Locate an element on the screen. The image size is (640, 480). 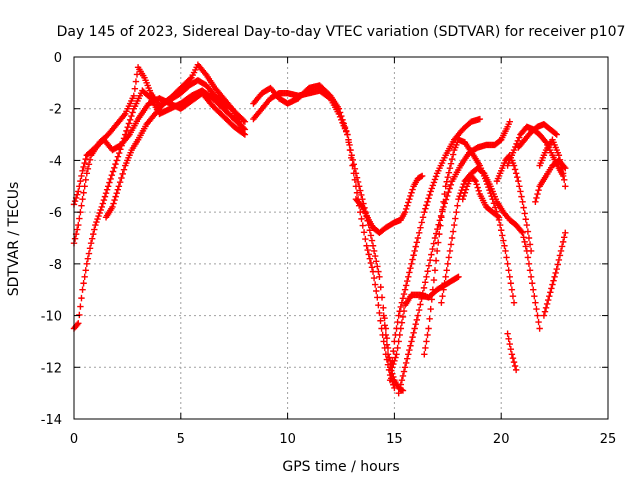
x-axis-label: GPS time / hours is located at coordinates (340, 467).